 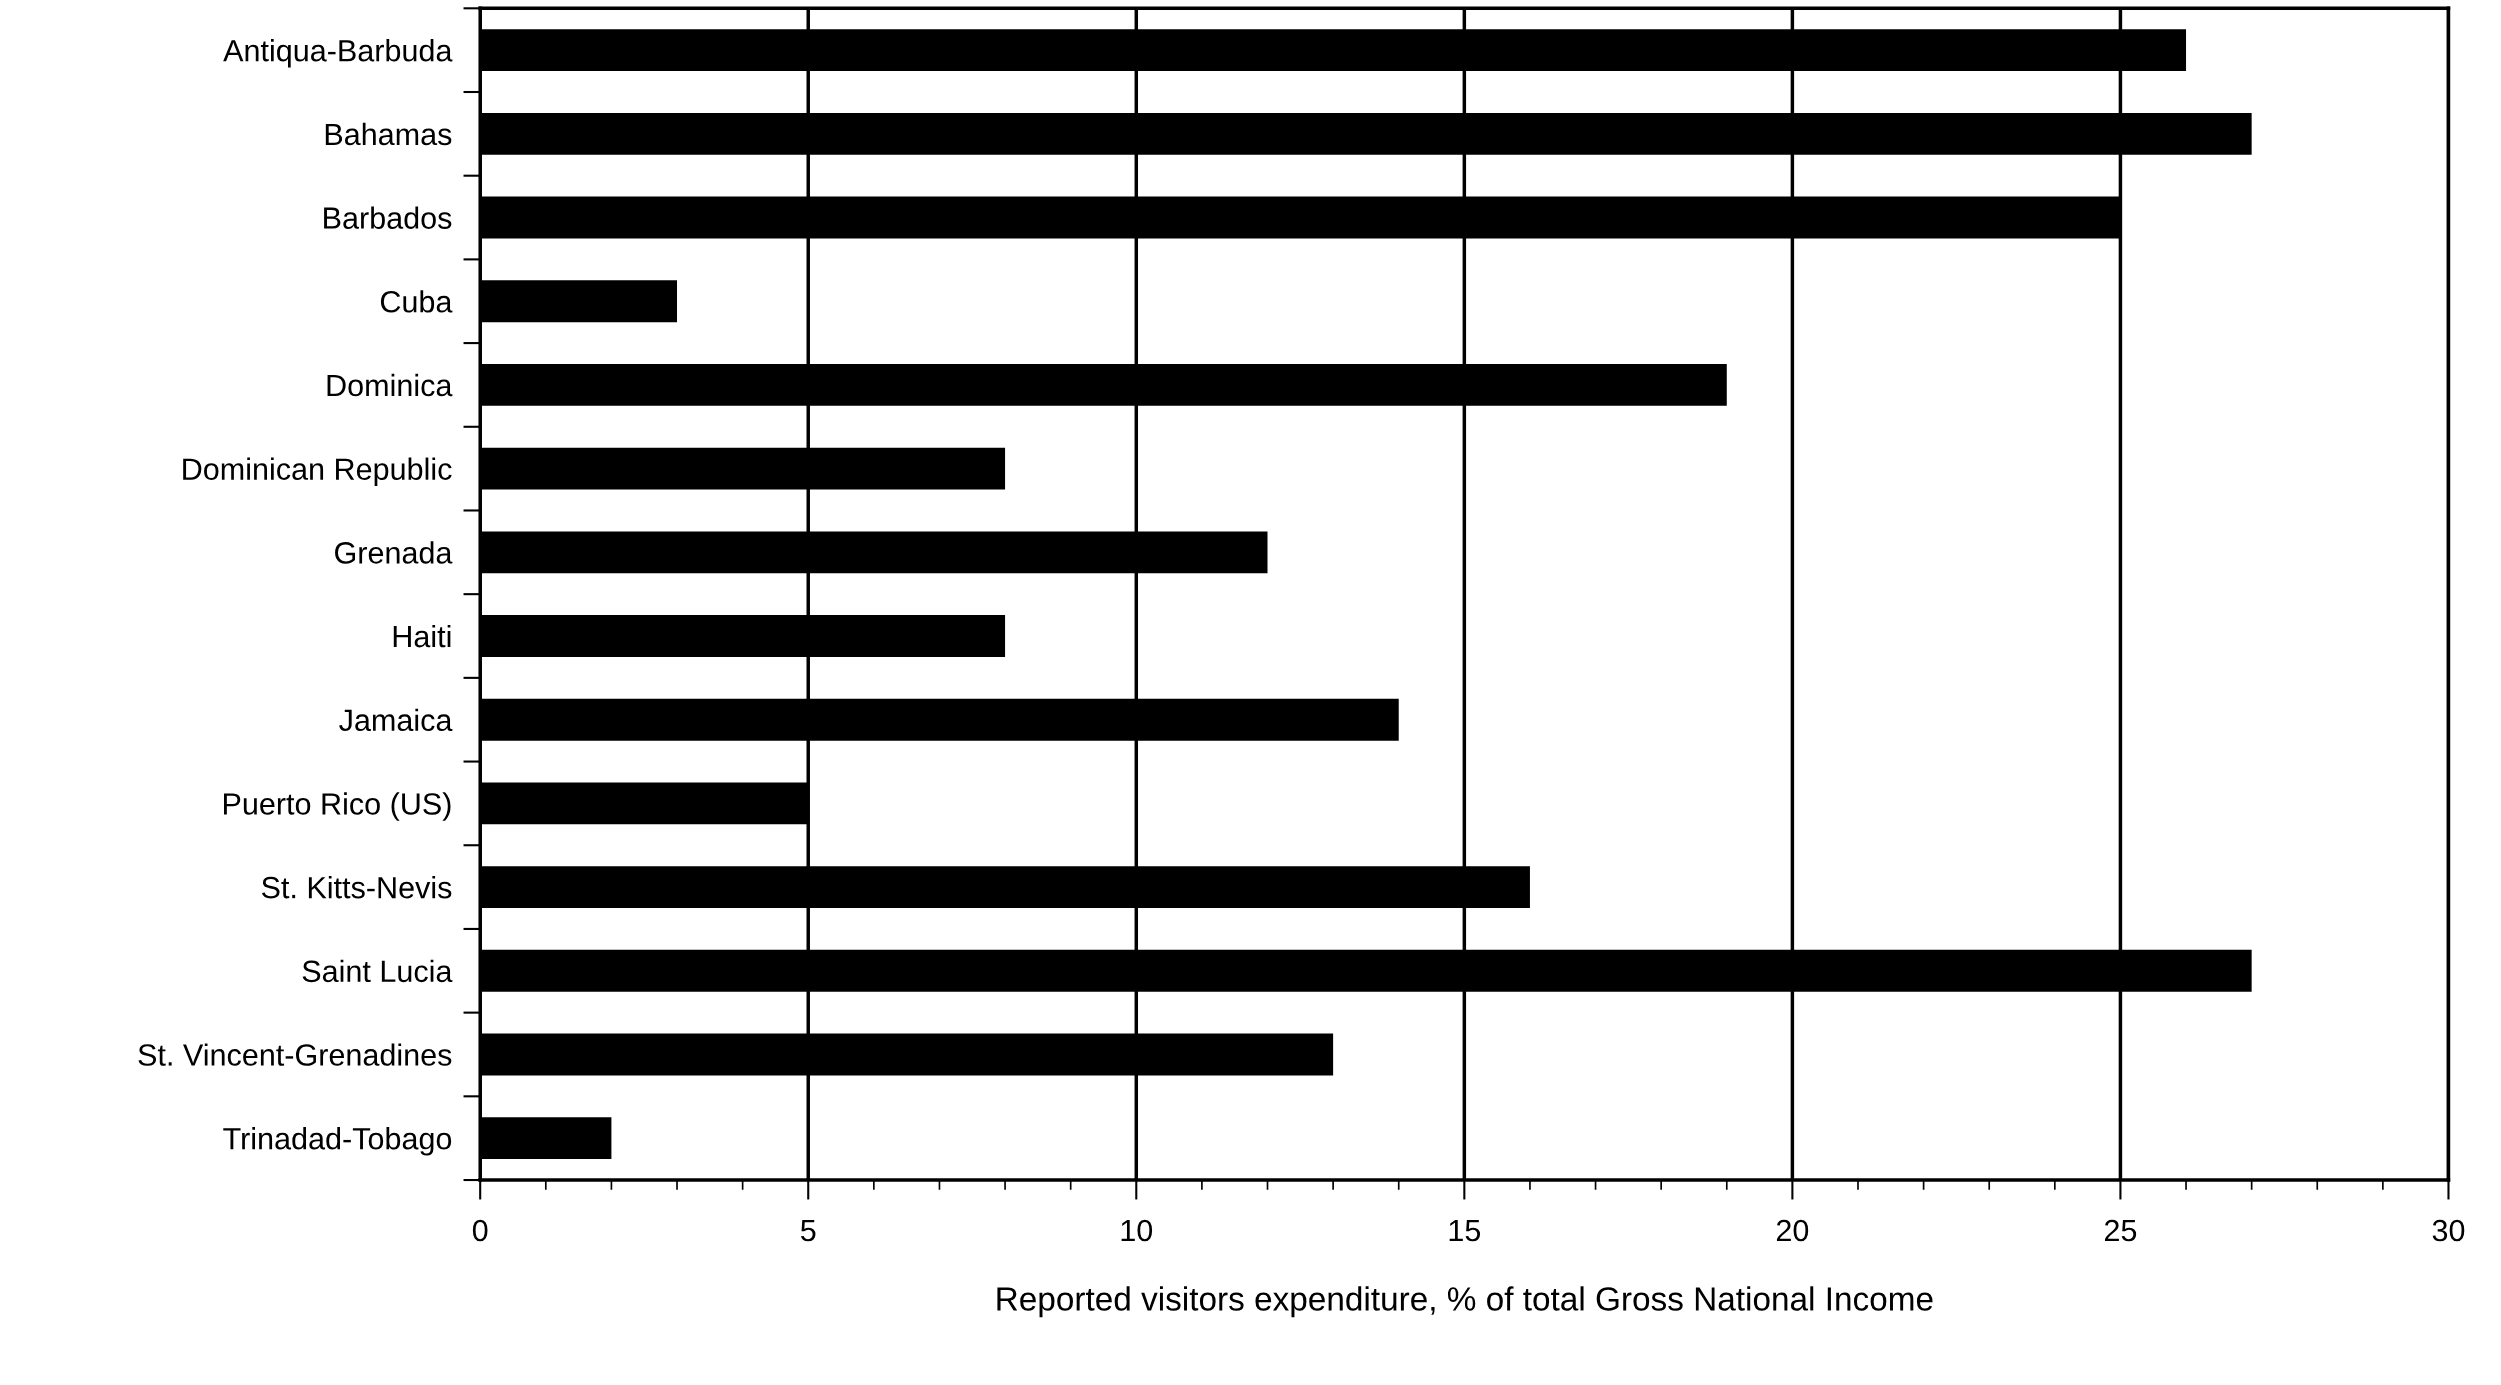 I want to click on x-tick-label: 15, so click(x=1465, y=1231).